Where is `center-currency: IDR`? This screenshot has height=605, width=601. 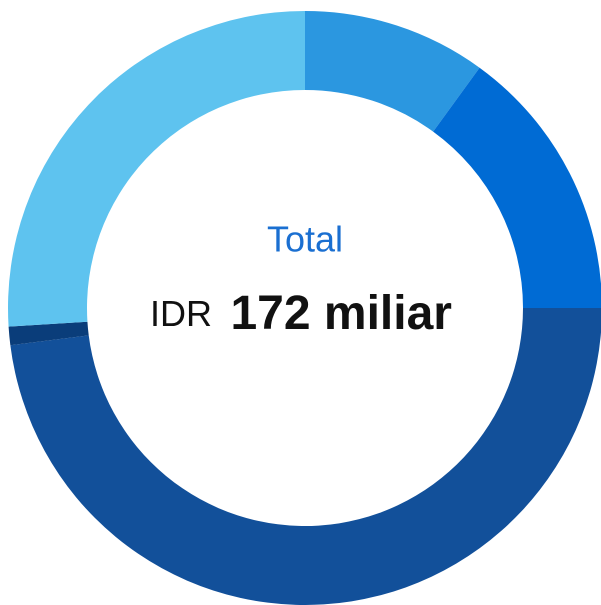
center-currency: IDR is located at coordinates (181, 313).